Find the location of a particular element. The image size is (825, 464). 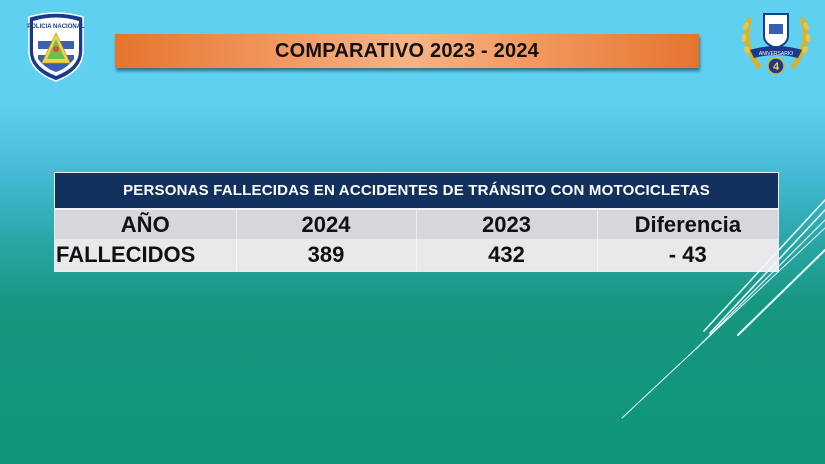

title-banner: COMPARATIVO 2023 - 2024 is located at coordinates (407, 51).